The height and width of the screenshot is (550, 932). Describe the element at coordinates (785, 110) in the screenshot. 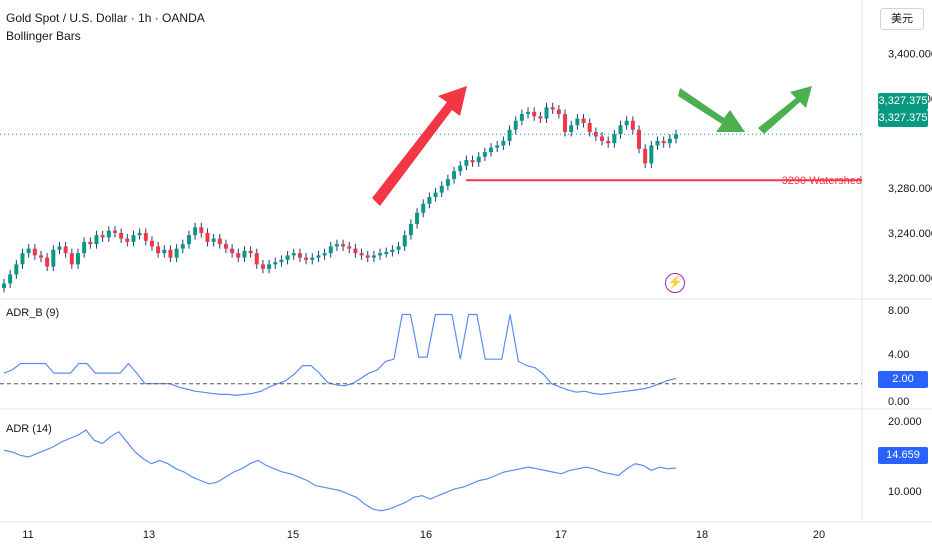

I see `green-up-arrow` at that location.